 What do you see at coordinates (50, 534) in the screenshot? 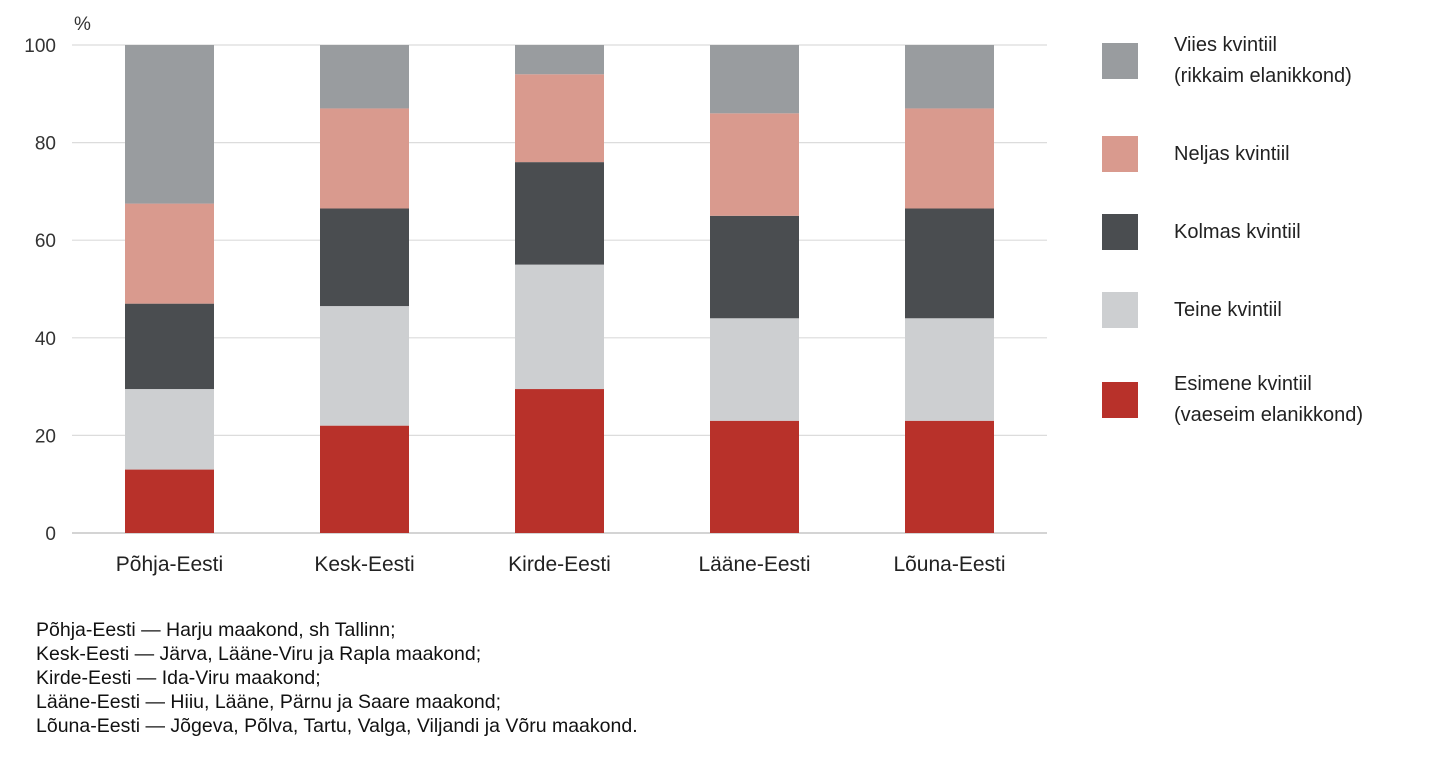
I see `y-tick-label: 0` at bounding box center [50, 534].